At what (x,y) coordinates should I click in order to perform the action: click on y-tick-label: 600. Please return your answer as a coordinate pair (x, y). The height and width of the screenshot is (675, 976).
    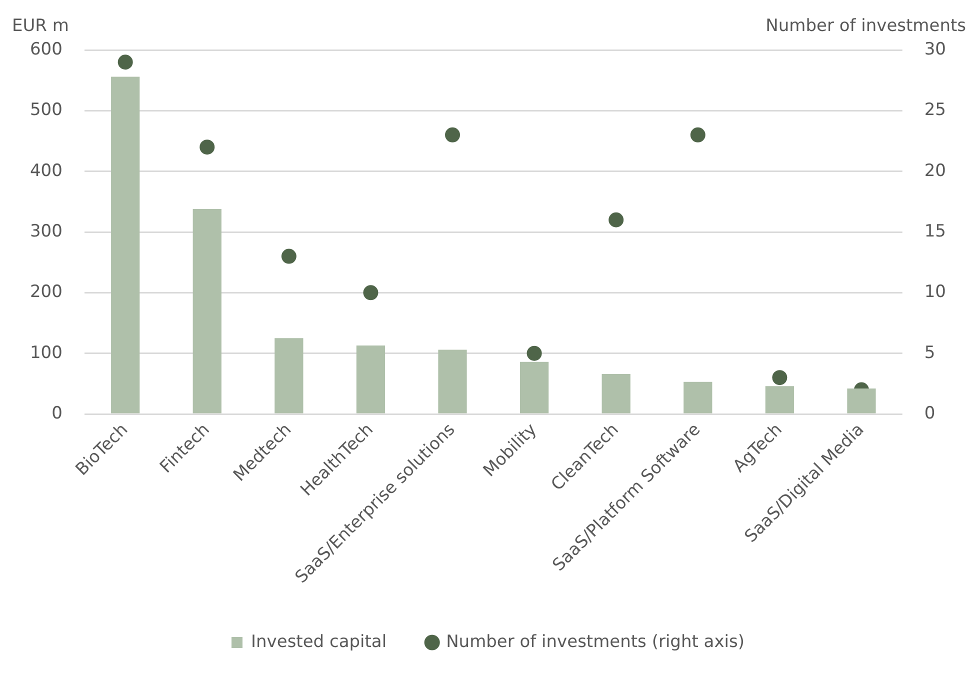
    Looking at the image, I should click on (46, 49).